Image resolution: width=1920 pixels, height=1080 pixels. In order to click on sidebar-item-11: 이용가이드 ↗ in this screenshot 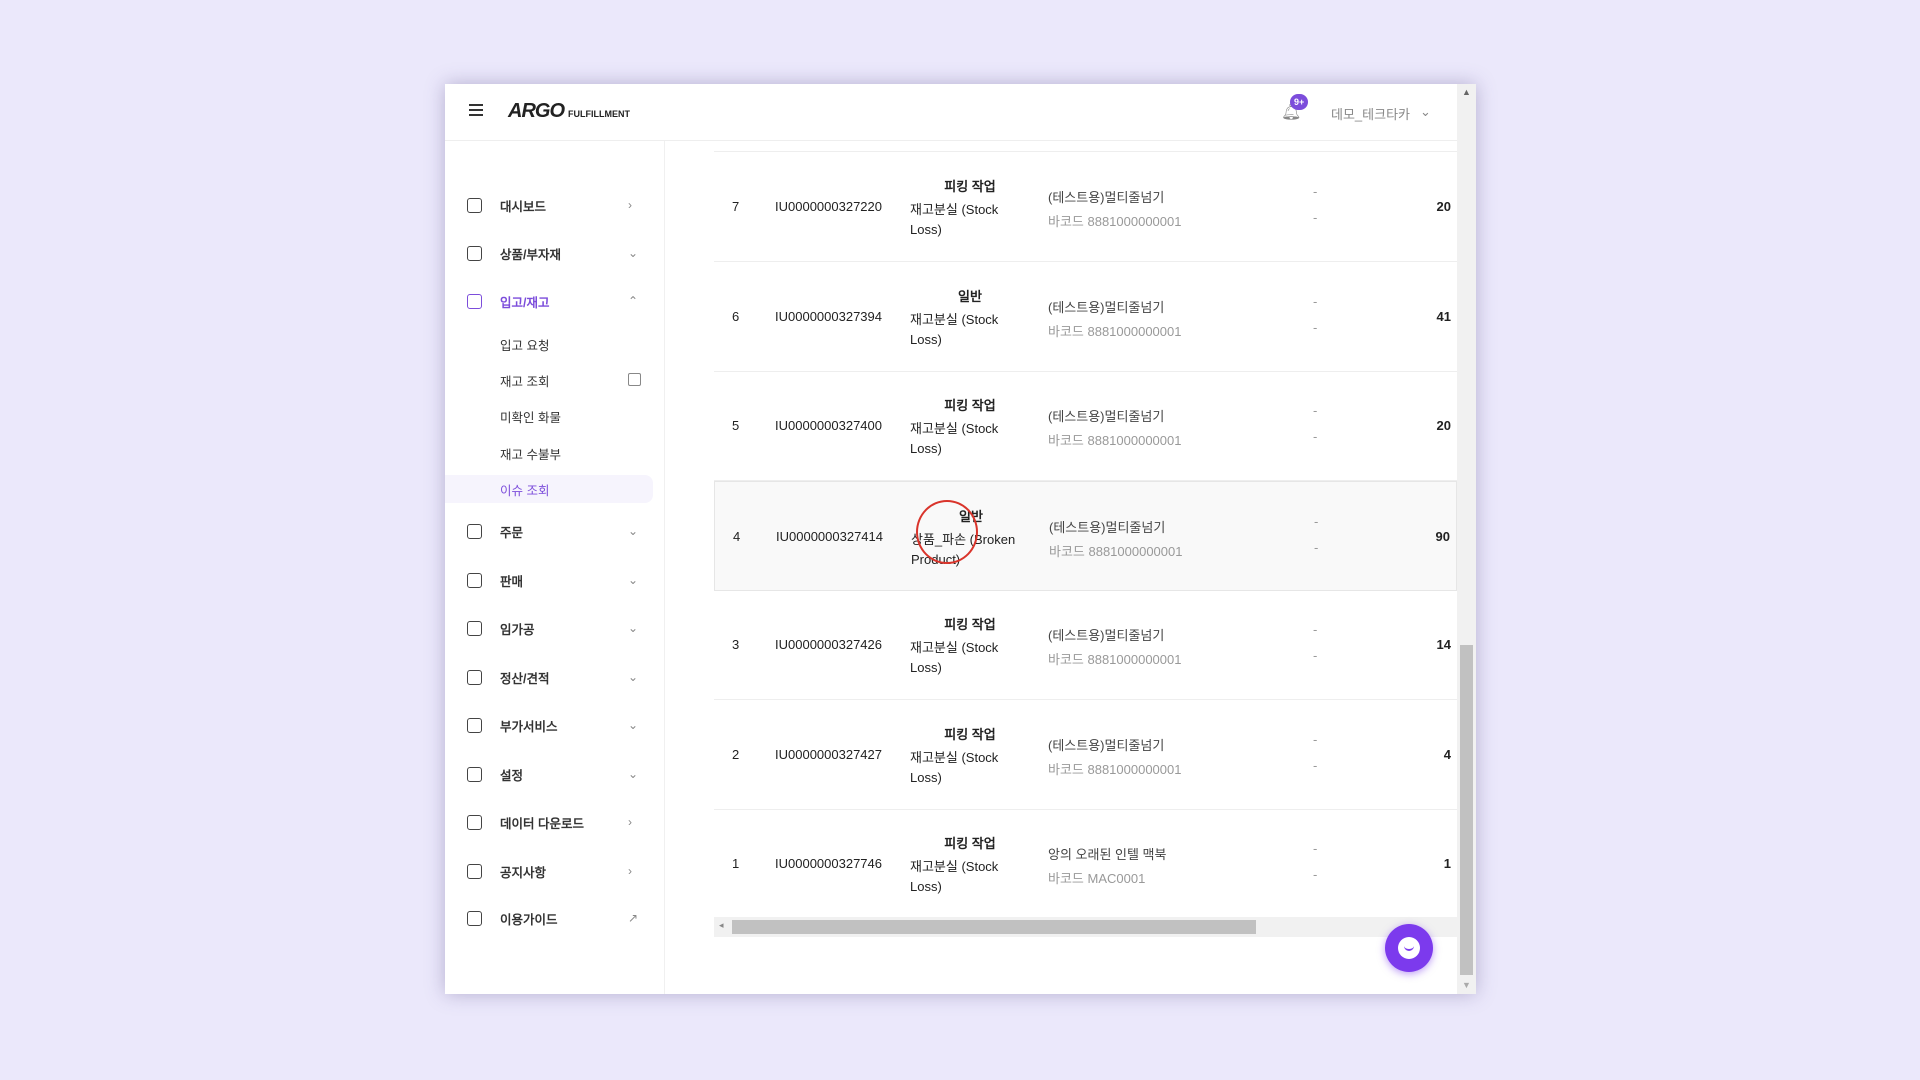, I will do `click(555, 918)`.